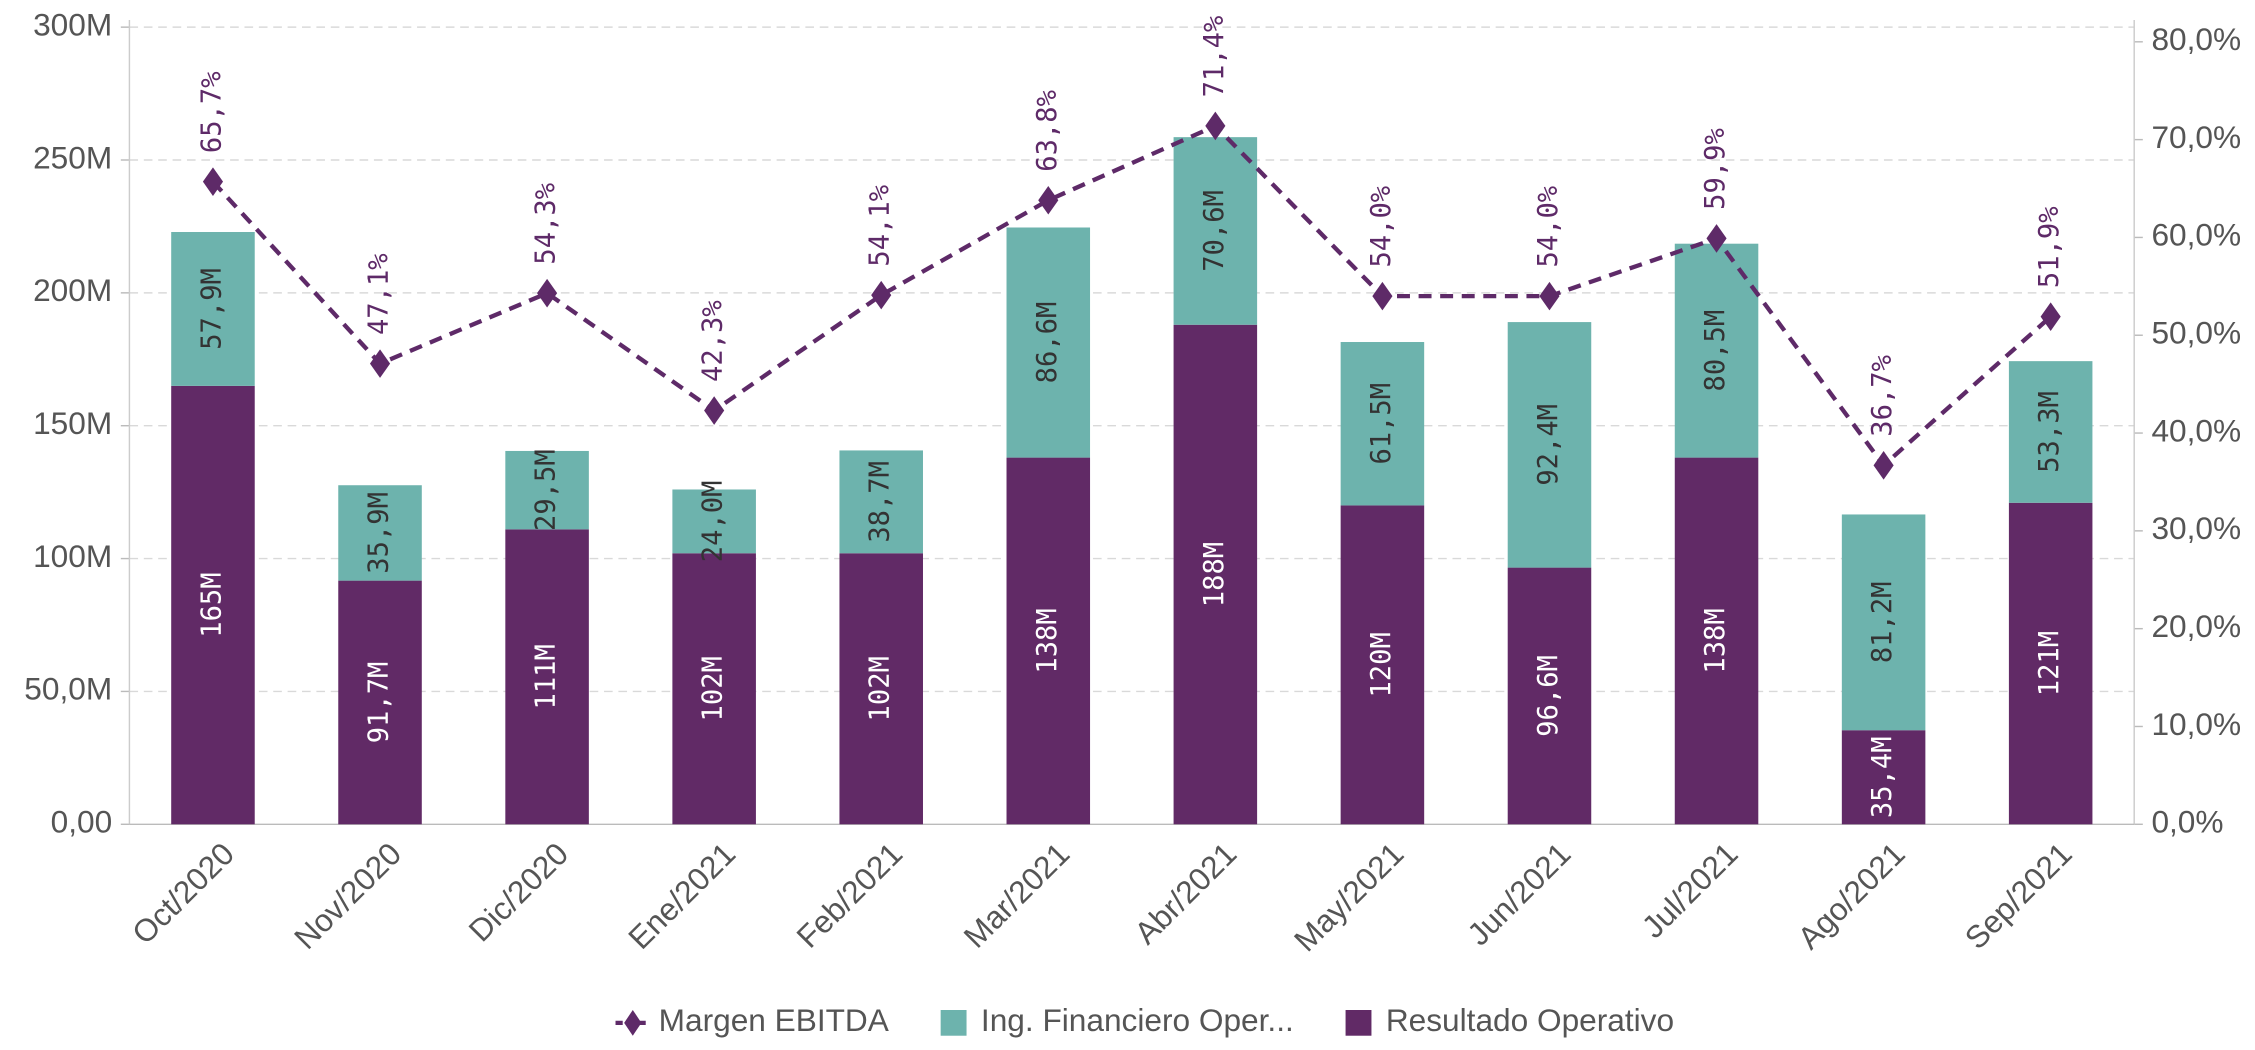  I want to click on y2-tick-label: 70,0%, so click(2196, 137).